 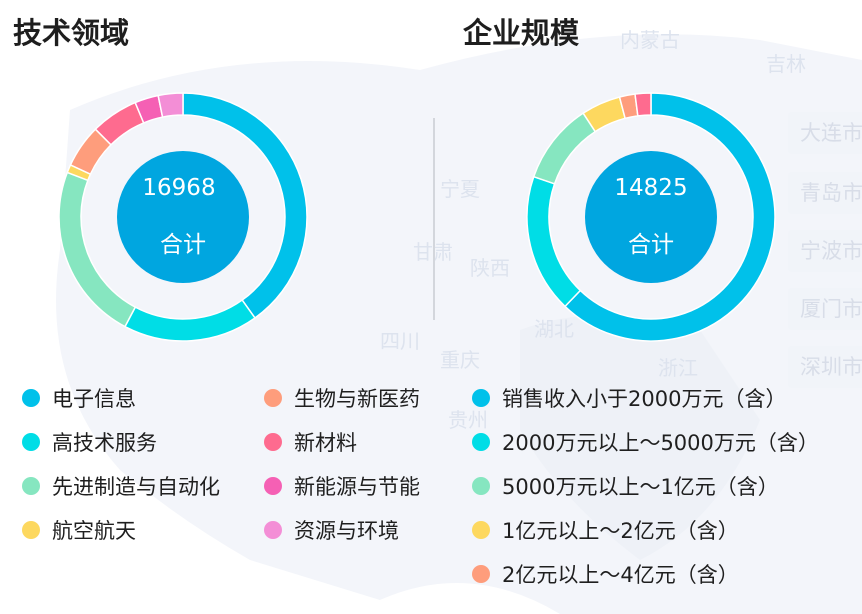 What do you see at coordinates (94, 399) in the screenshot?
I see `legend-label: 电子信息` at bounding box center [94, 399].